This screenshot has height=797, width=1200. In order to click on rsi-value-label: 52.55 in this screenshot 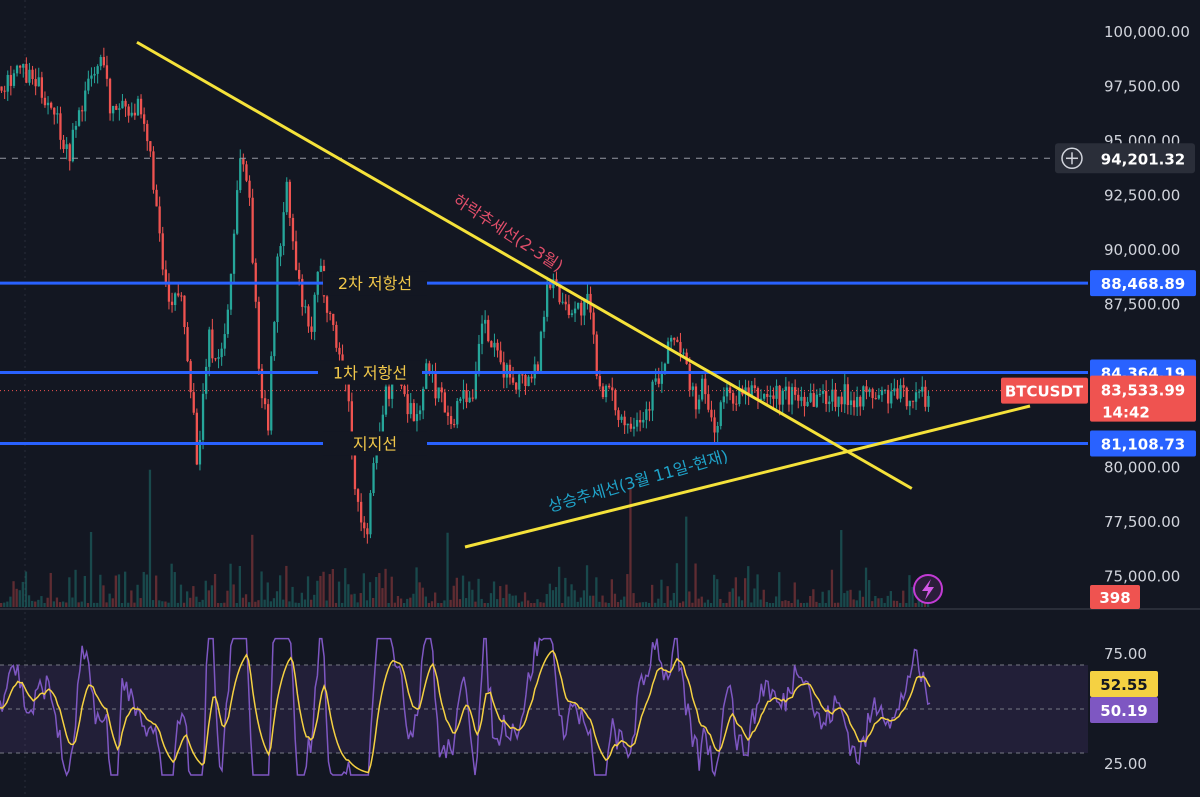, I will do `click(1123, 685)`.